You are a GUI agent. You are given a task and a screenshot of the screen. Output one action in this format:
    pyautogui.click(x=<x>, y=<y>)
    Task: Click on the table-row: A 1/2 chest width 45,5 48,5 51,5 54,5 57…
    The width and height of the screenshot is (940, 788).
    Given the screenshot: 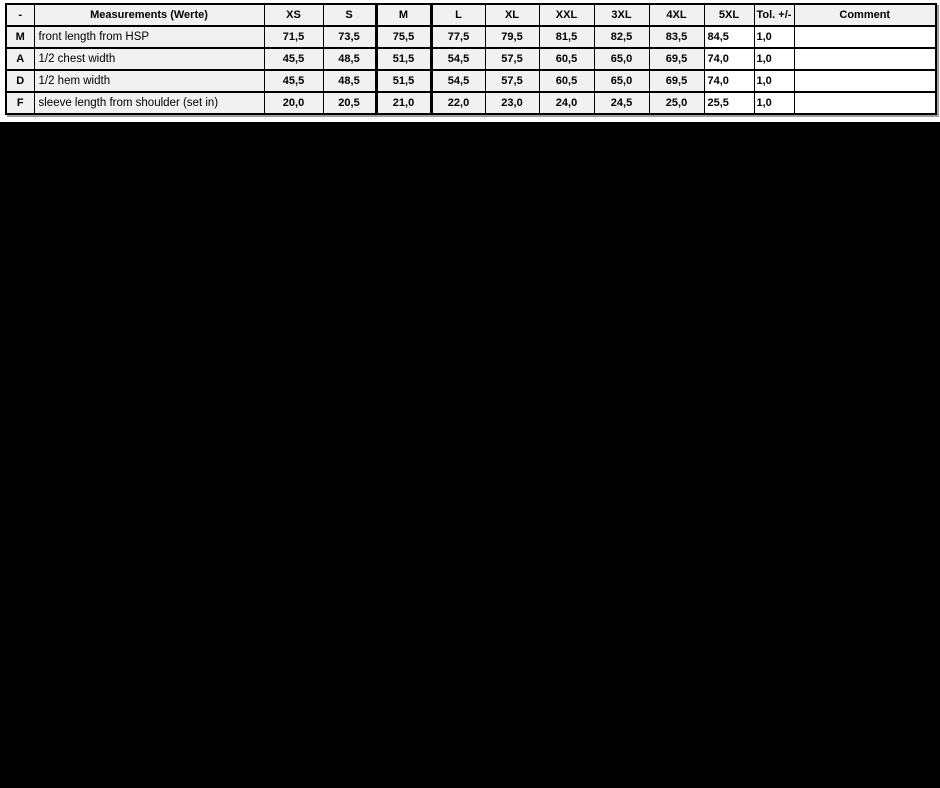 What is the action you would take?
    pyautogui.click(x=471, y=59)
    